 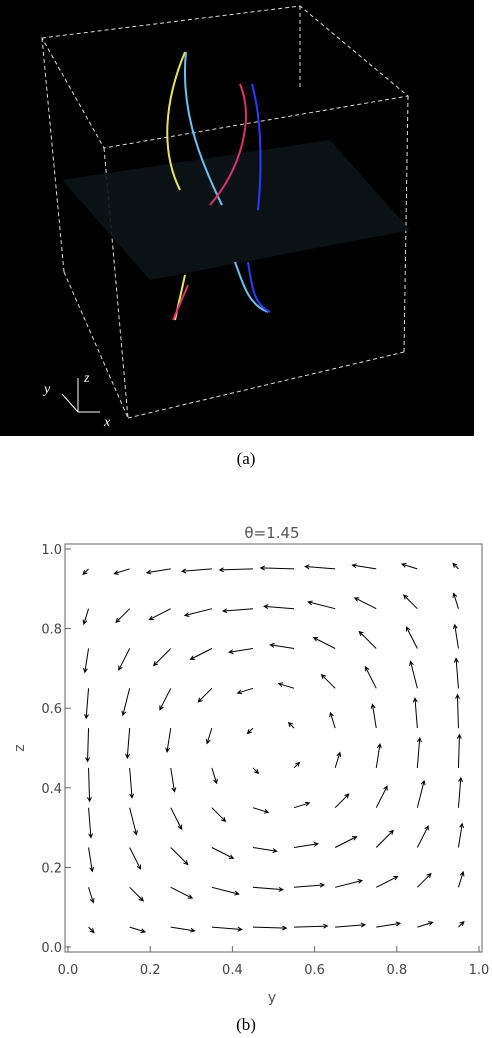 I want to click on x-tick-label: 0.6, so click(x=314, y=970).